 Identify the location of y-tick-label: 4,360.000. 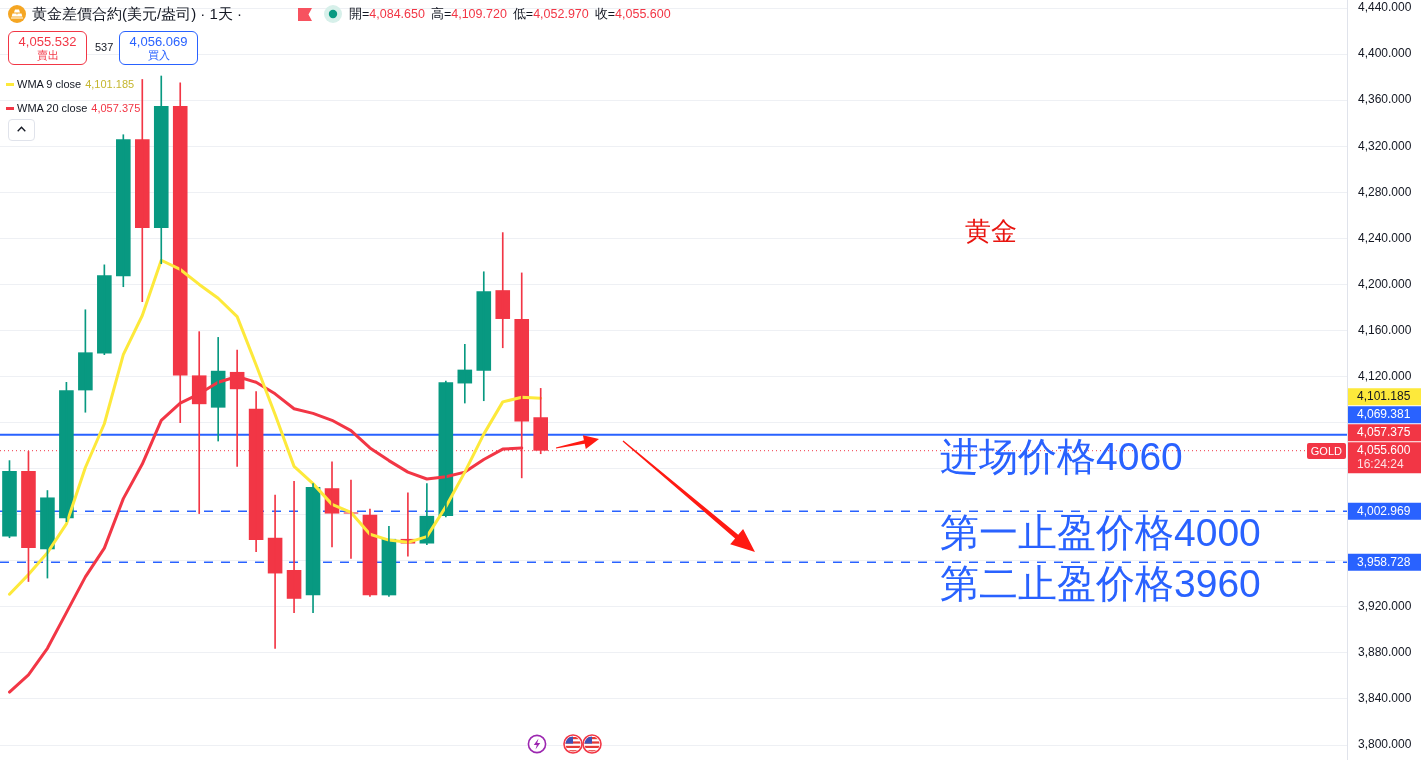
(1385, 99).